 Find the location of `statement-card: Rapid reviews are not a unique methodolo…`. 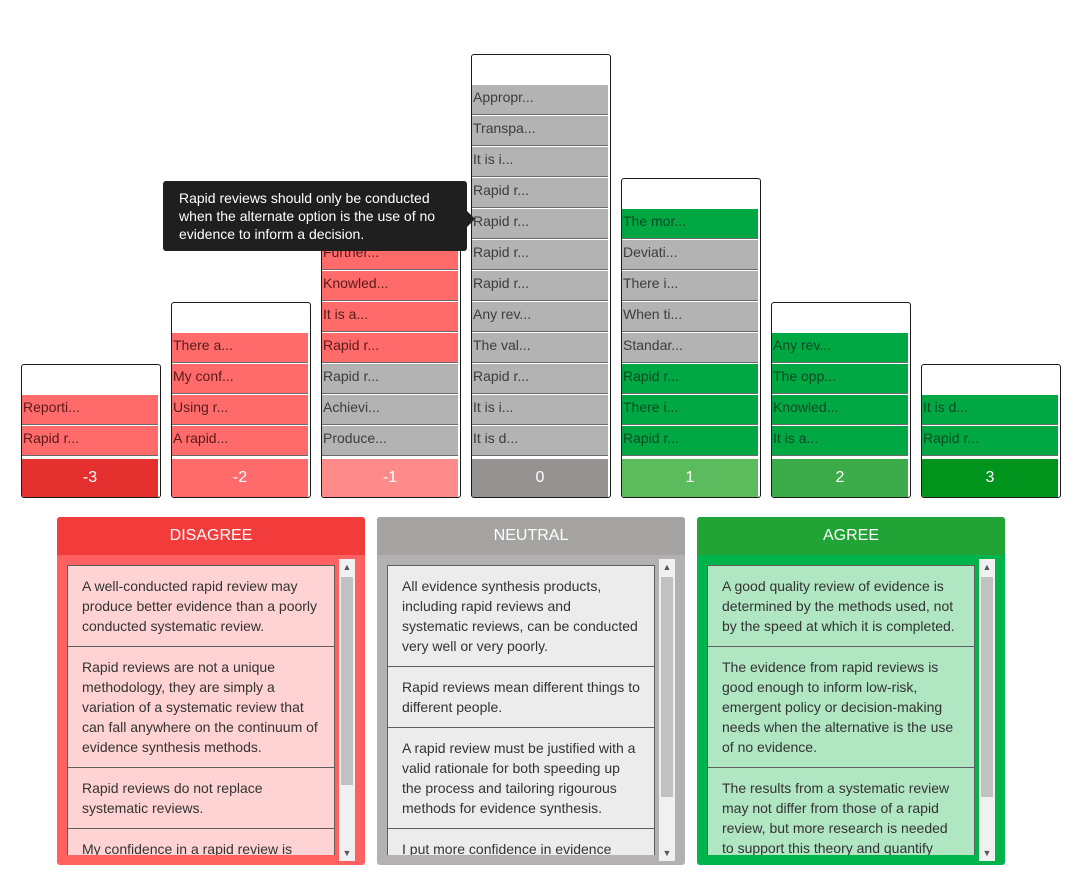

statement-card: Rapid reviews are not a unique methodolo… is located at coordinates (201, 706).